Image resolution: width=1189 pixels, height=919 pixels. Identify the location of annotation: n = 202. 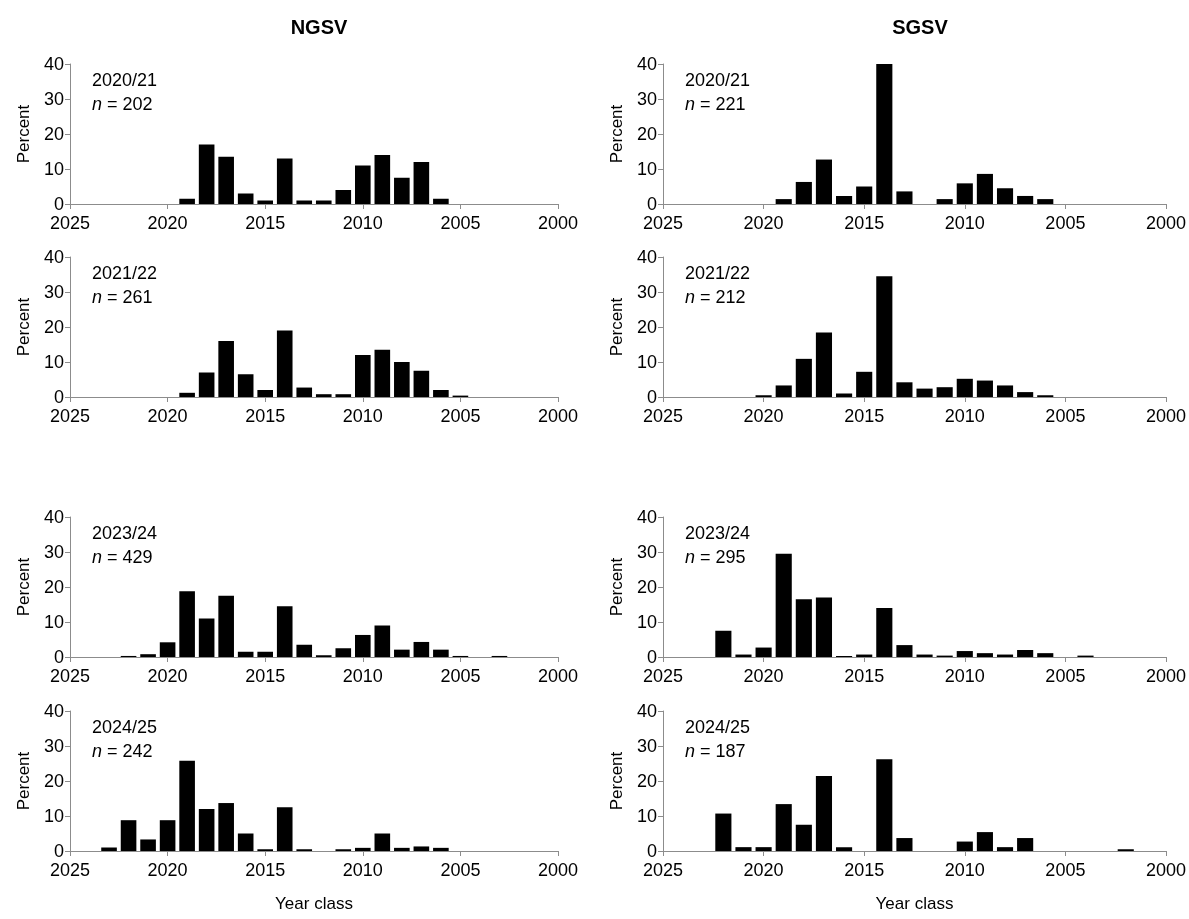
(122, 104).